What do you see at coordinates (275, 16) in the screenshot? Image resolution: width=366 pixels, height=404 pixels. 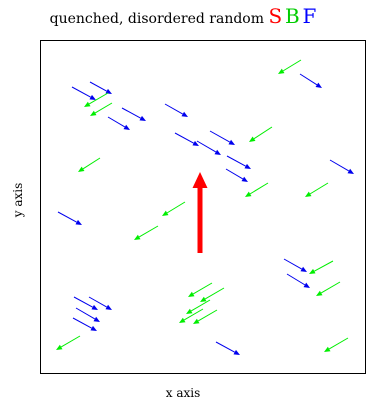 I see `title-letter-s: S` at bounding box center [275, 16].